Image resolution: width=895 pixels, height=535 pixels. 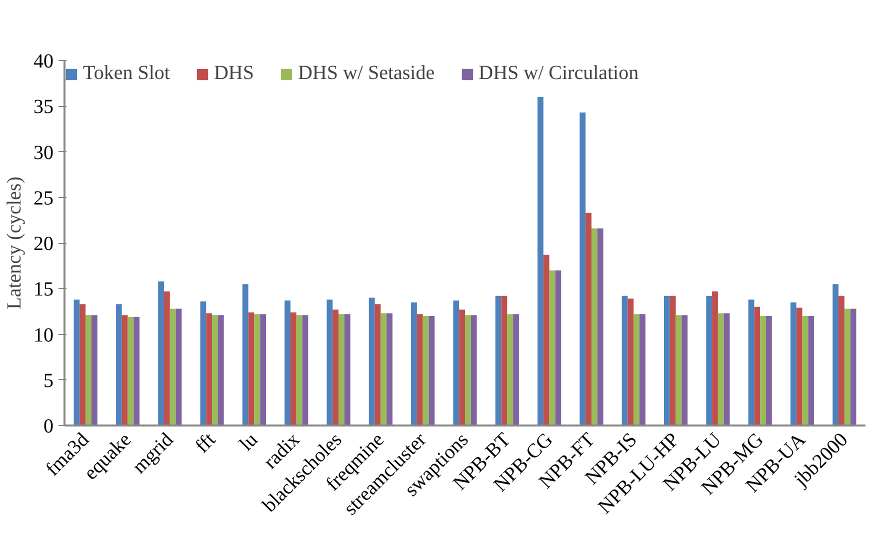 I want to click on y-tick-label: 25, so click(x=44, y=198).